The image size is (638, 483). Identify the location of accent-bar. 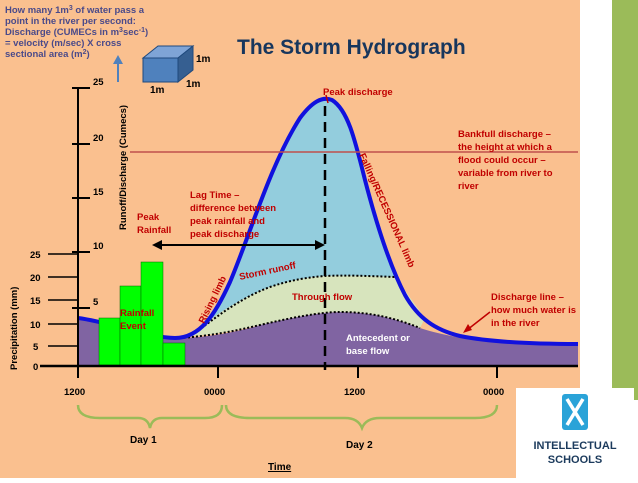
(625, 200).